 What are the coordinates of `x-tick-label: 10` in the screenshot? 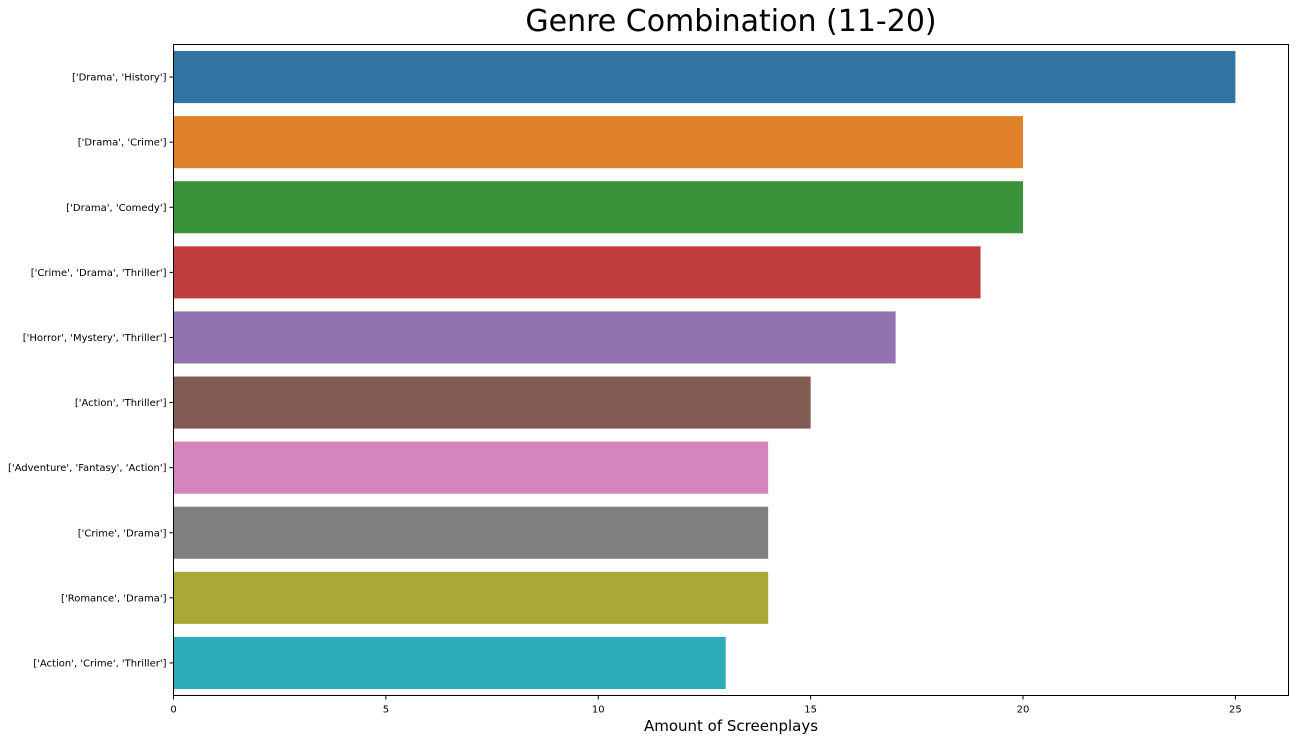 It's located at (598, 710).